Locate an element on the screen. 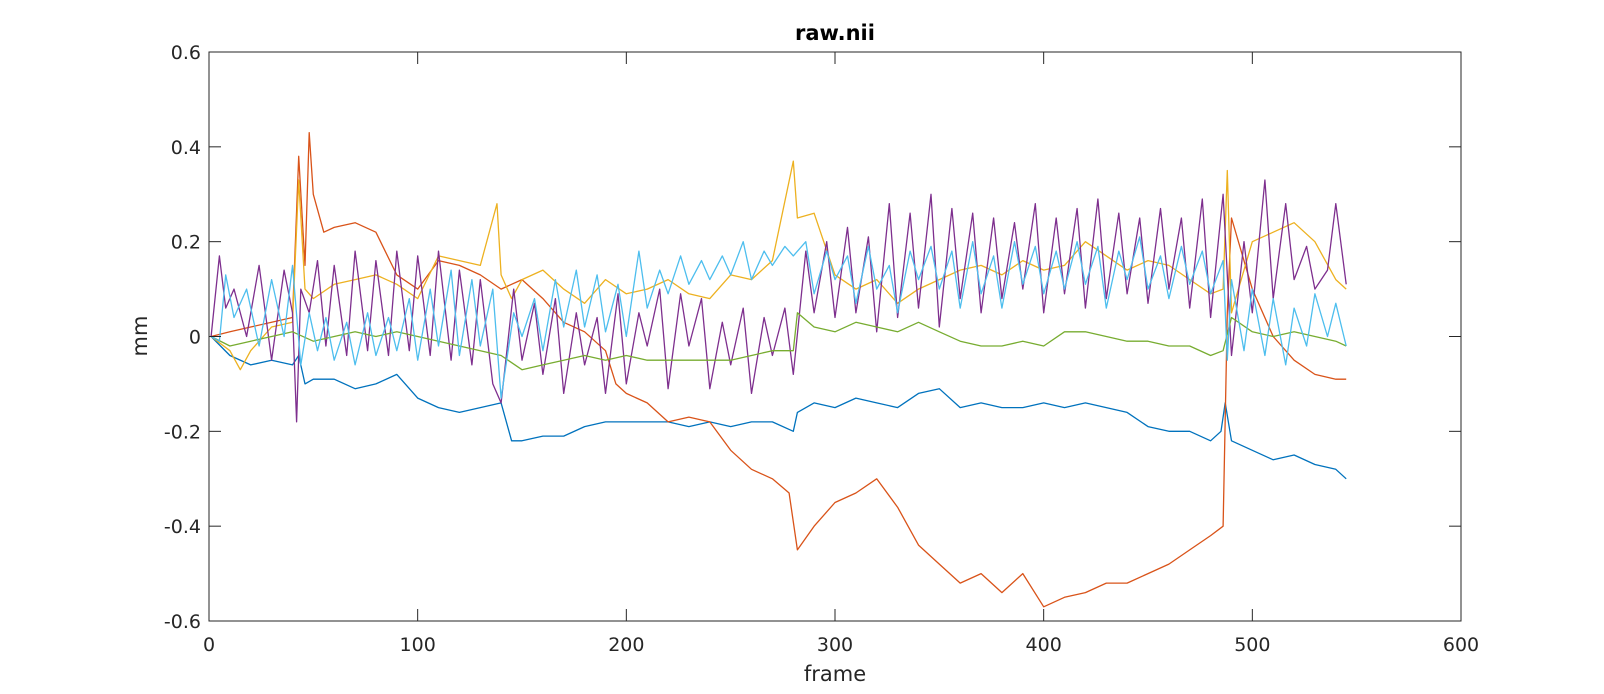  y-axis-label: mm is located at coordinates (140, 336).